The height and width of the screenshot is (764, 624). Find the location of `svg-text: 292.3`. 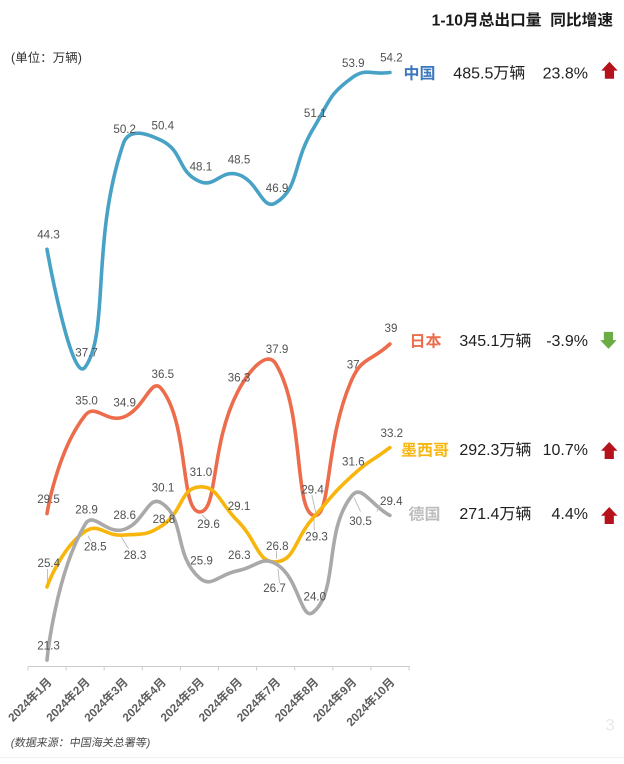

svg-text: 292.3 is located at coordinates (479, 450).